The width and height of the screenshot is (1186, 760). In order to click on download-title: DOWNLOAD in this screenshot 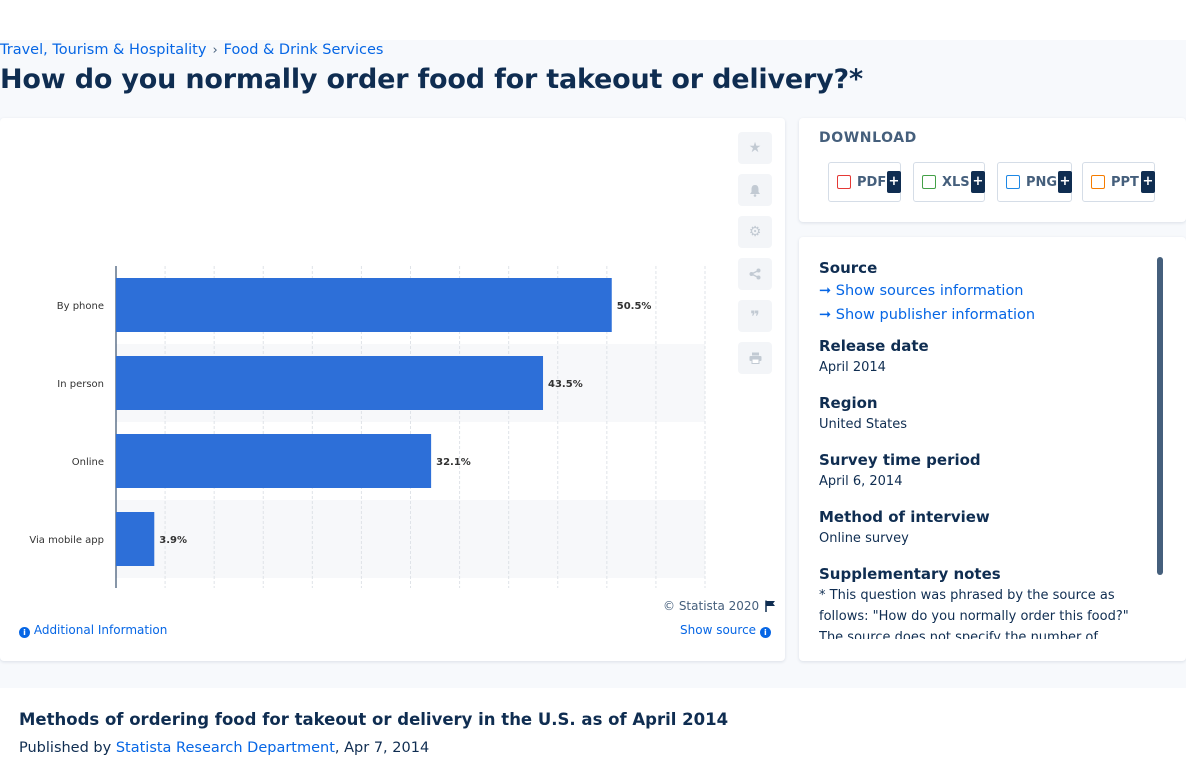, I will do `click(868, 138)`.